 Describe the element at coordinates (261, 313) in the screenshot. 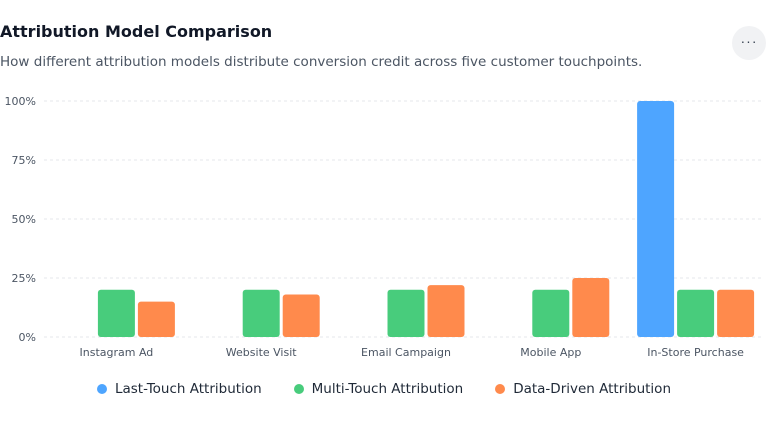

I see `bar-multi-touch-attribution-website-visit` at that location.